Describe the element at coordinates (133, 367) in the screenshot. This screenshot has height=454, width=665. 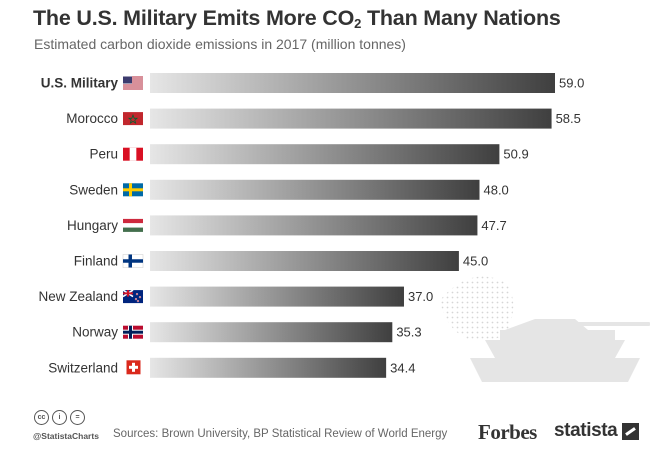
I see `switzerland-flag-icon` at that location.